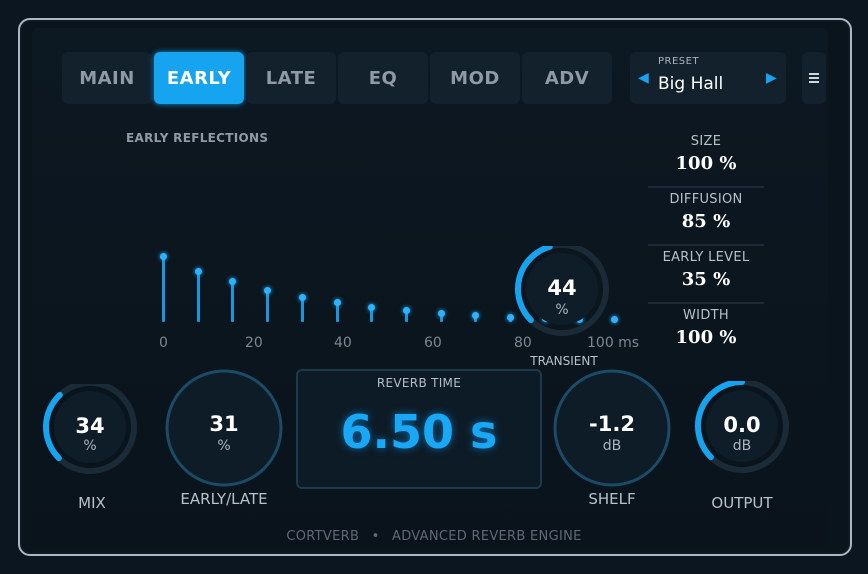 The height and width of the screenshot is (574, 868). Describe the element at coordinates (613, 343) in the screenshot. I see `axis-tick-label: 100 ms` at that location.